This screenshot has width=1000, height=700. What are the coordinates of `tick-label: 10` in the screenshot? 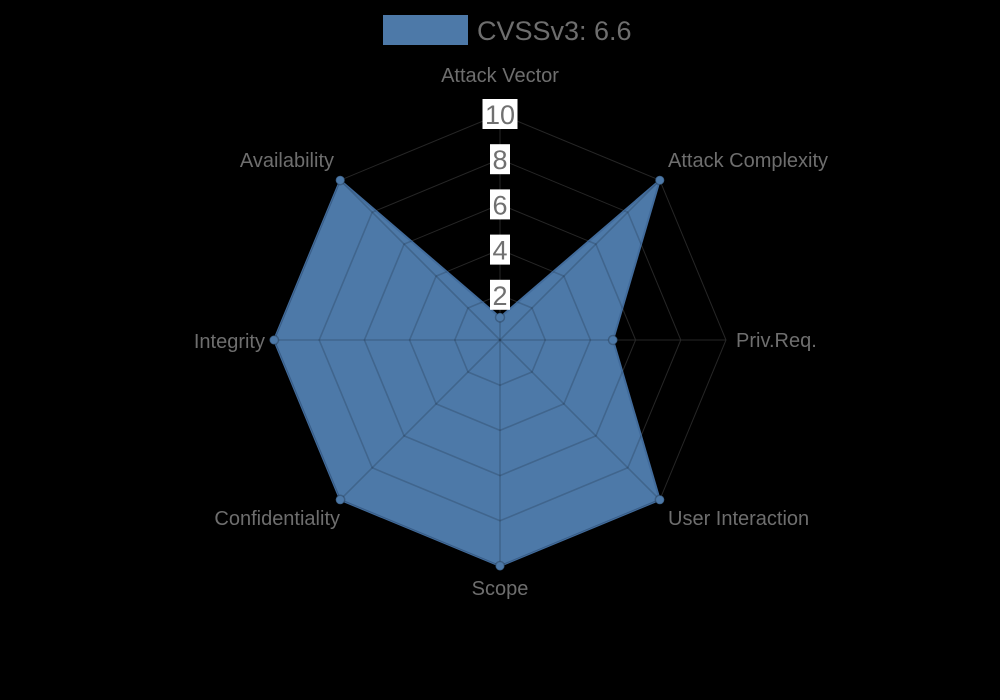 It's located at (500, 115).